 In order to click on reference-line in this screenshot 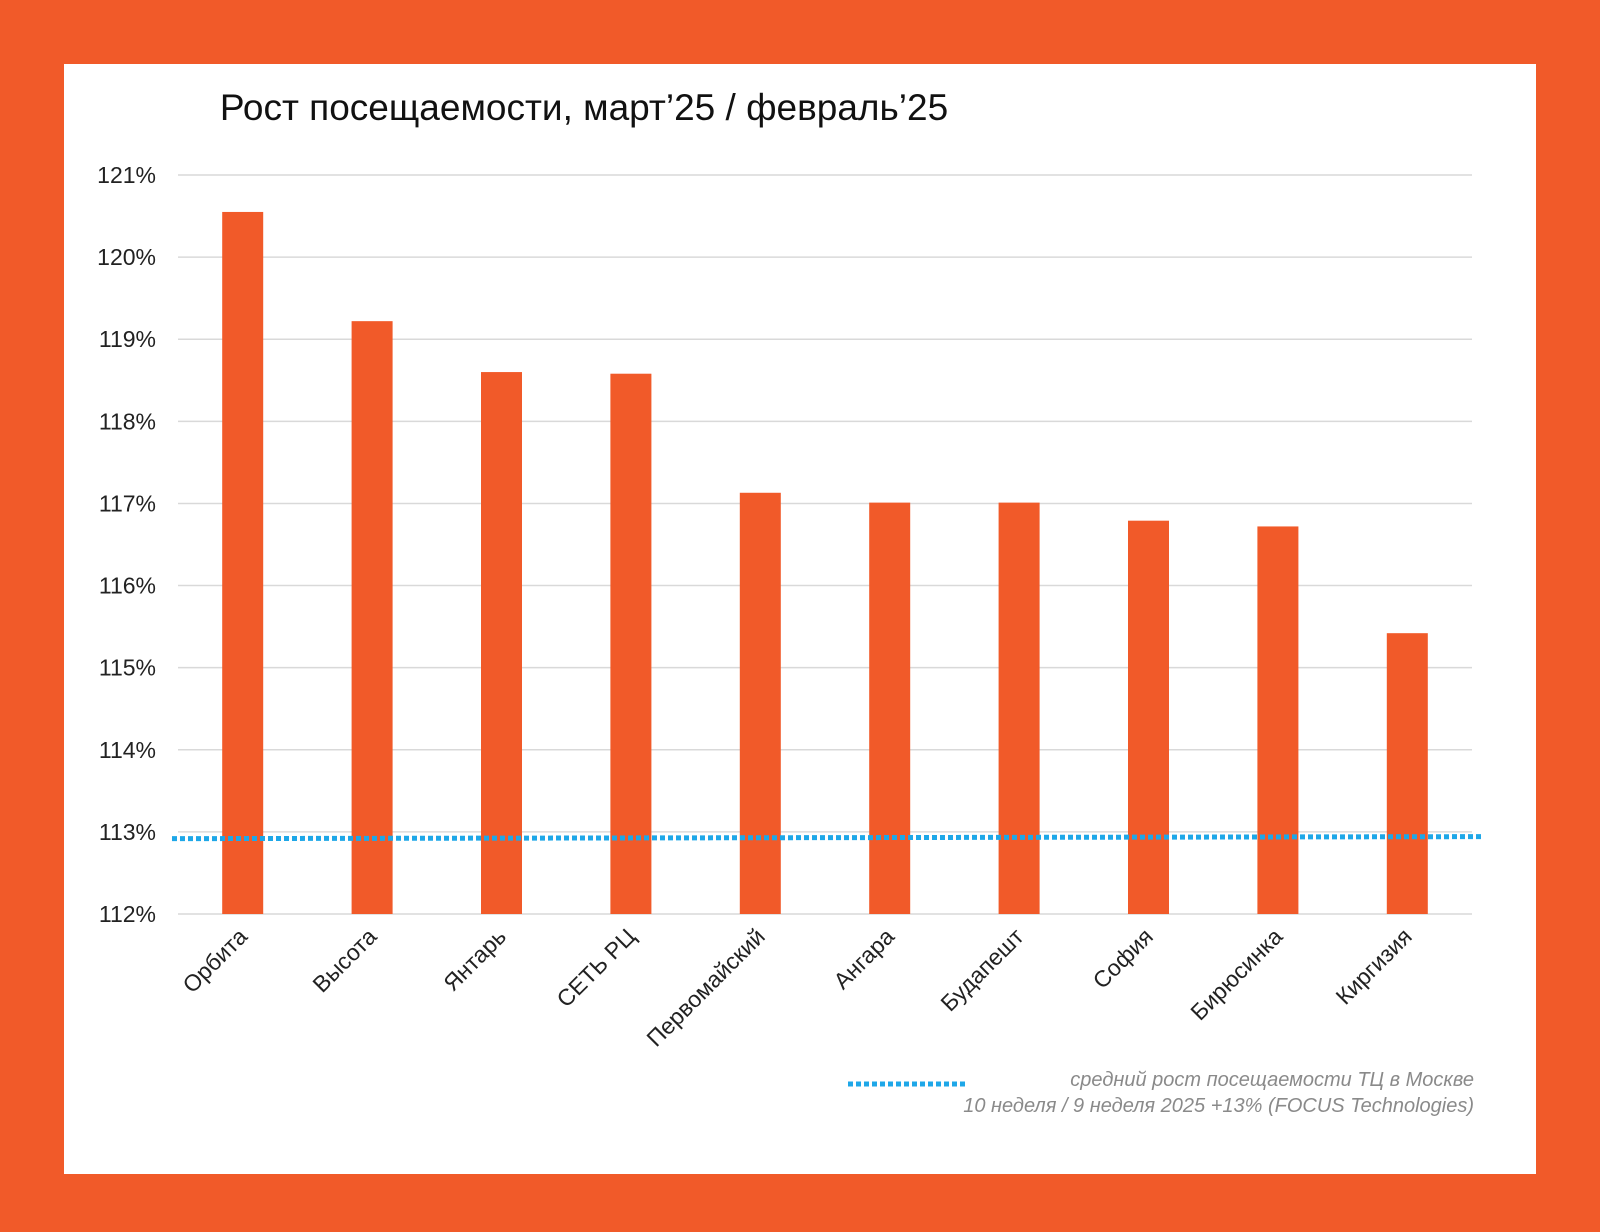, I will do `click(828, 838)`.